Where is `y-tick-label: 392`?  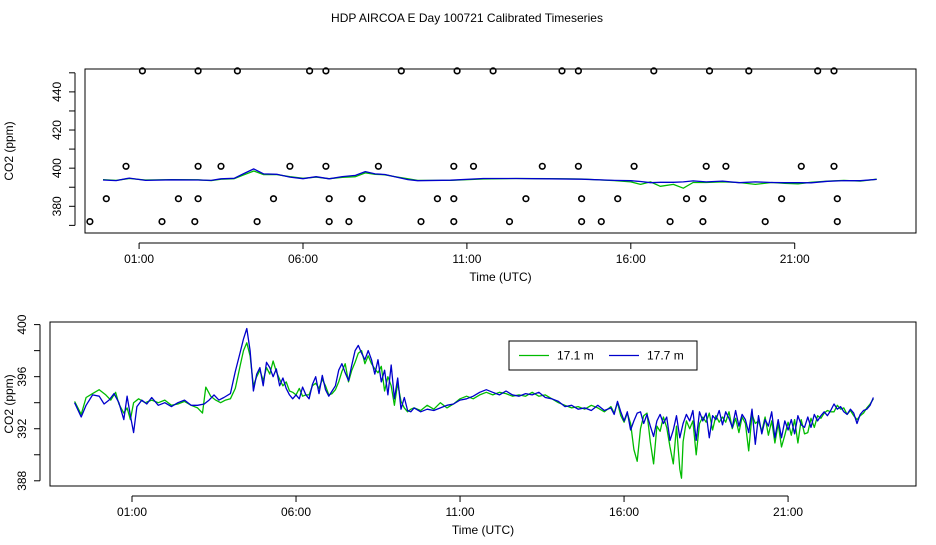 y-tick-label: 392 is located at coordinates (22, 428).